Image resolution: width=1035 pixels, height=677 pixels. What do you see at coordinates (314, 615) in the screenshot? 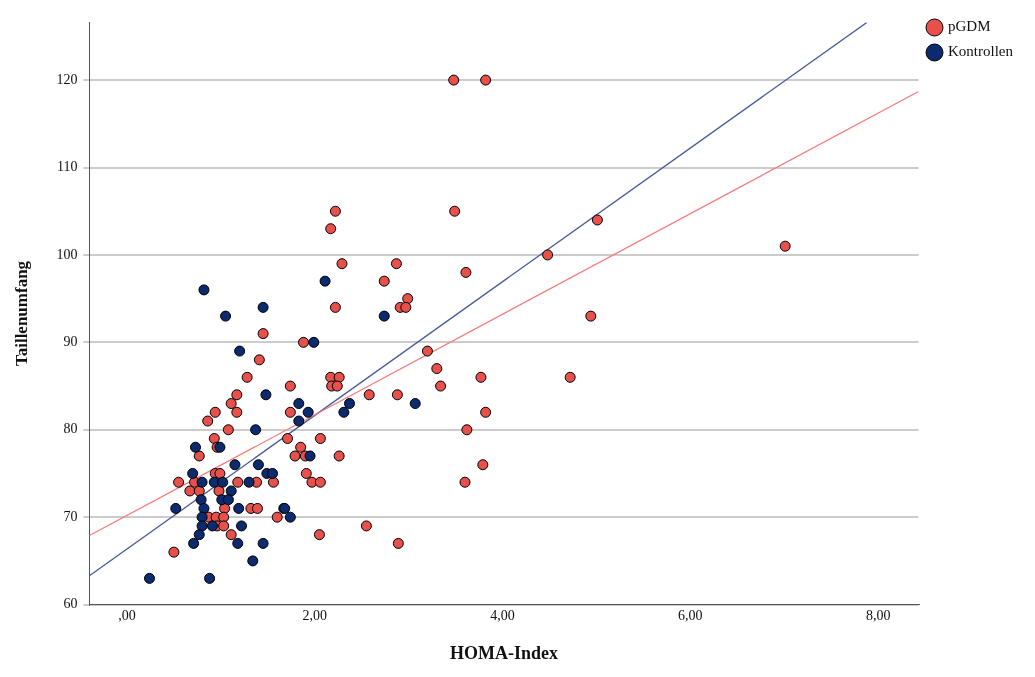
I see `x-tick-label: 2,00` at bounding box center [314, 615].